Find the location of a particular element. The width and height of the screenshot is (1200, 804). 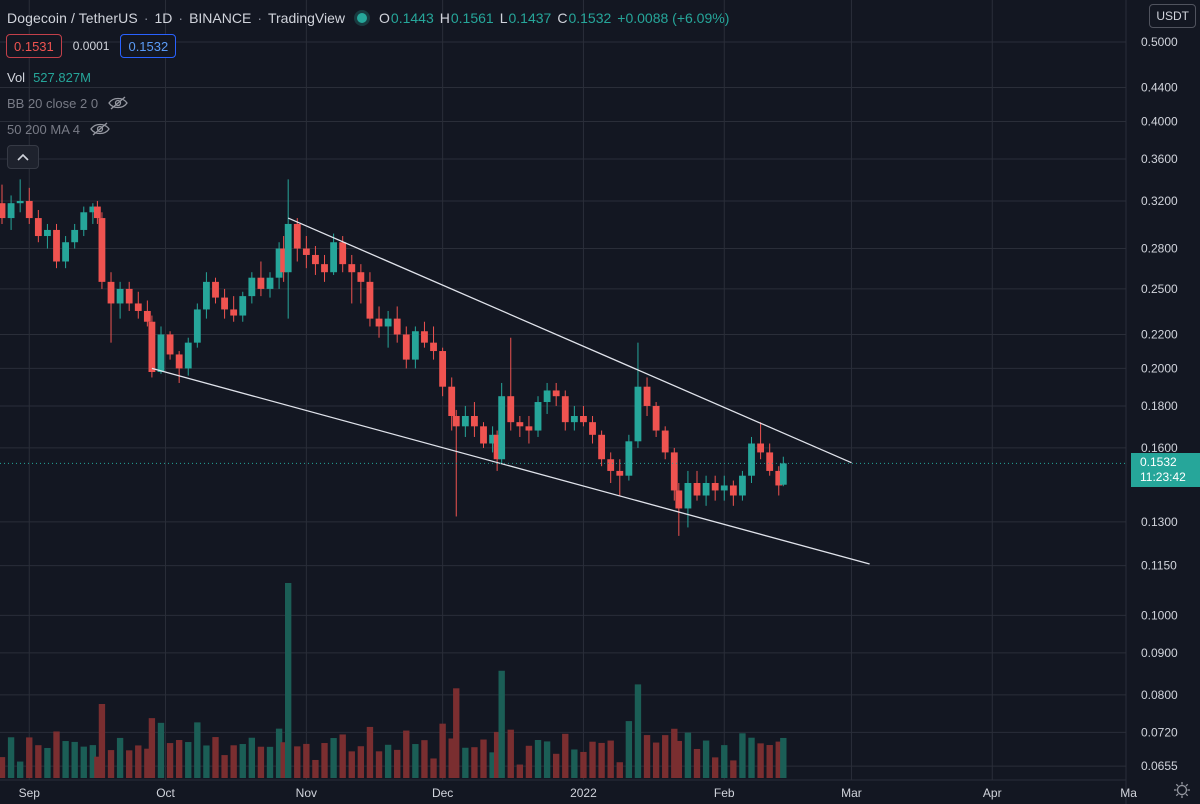

price-tick-label: 0.1800 is located at coordinates (1159, 406).